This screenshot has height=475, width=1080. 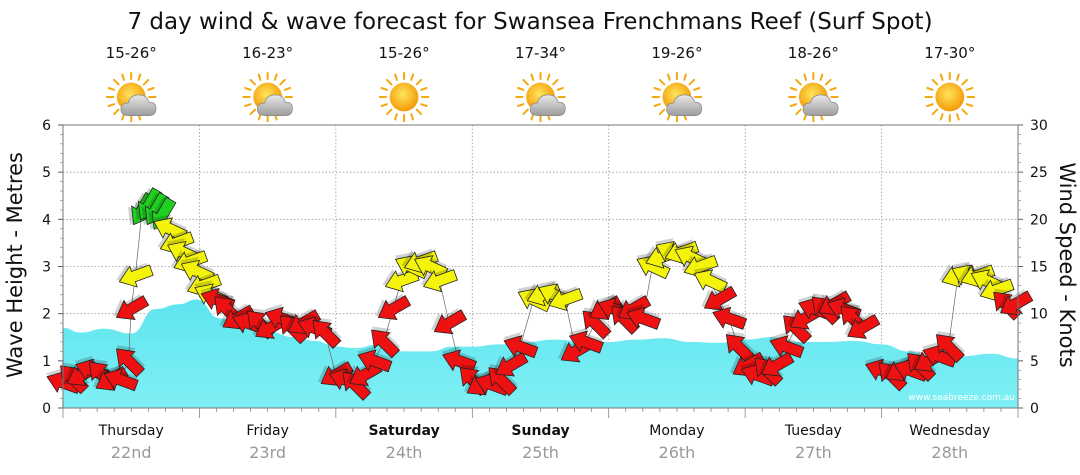 What do you see at coordinates (813, 53) in the screenshot?
I see `day-temperature: 18-26°` at bounding box center [813, 53].